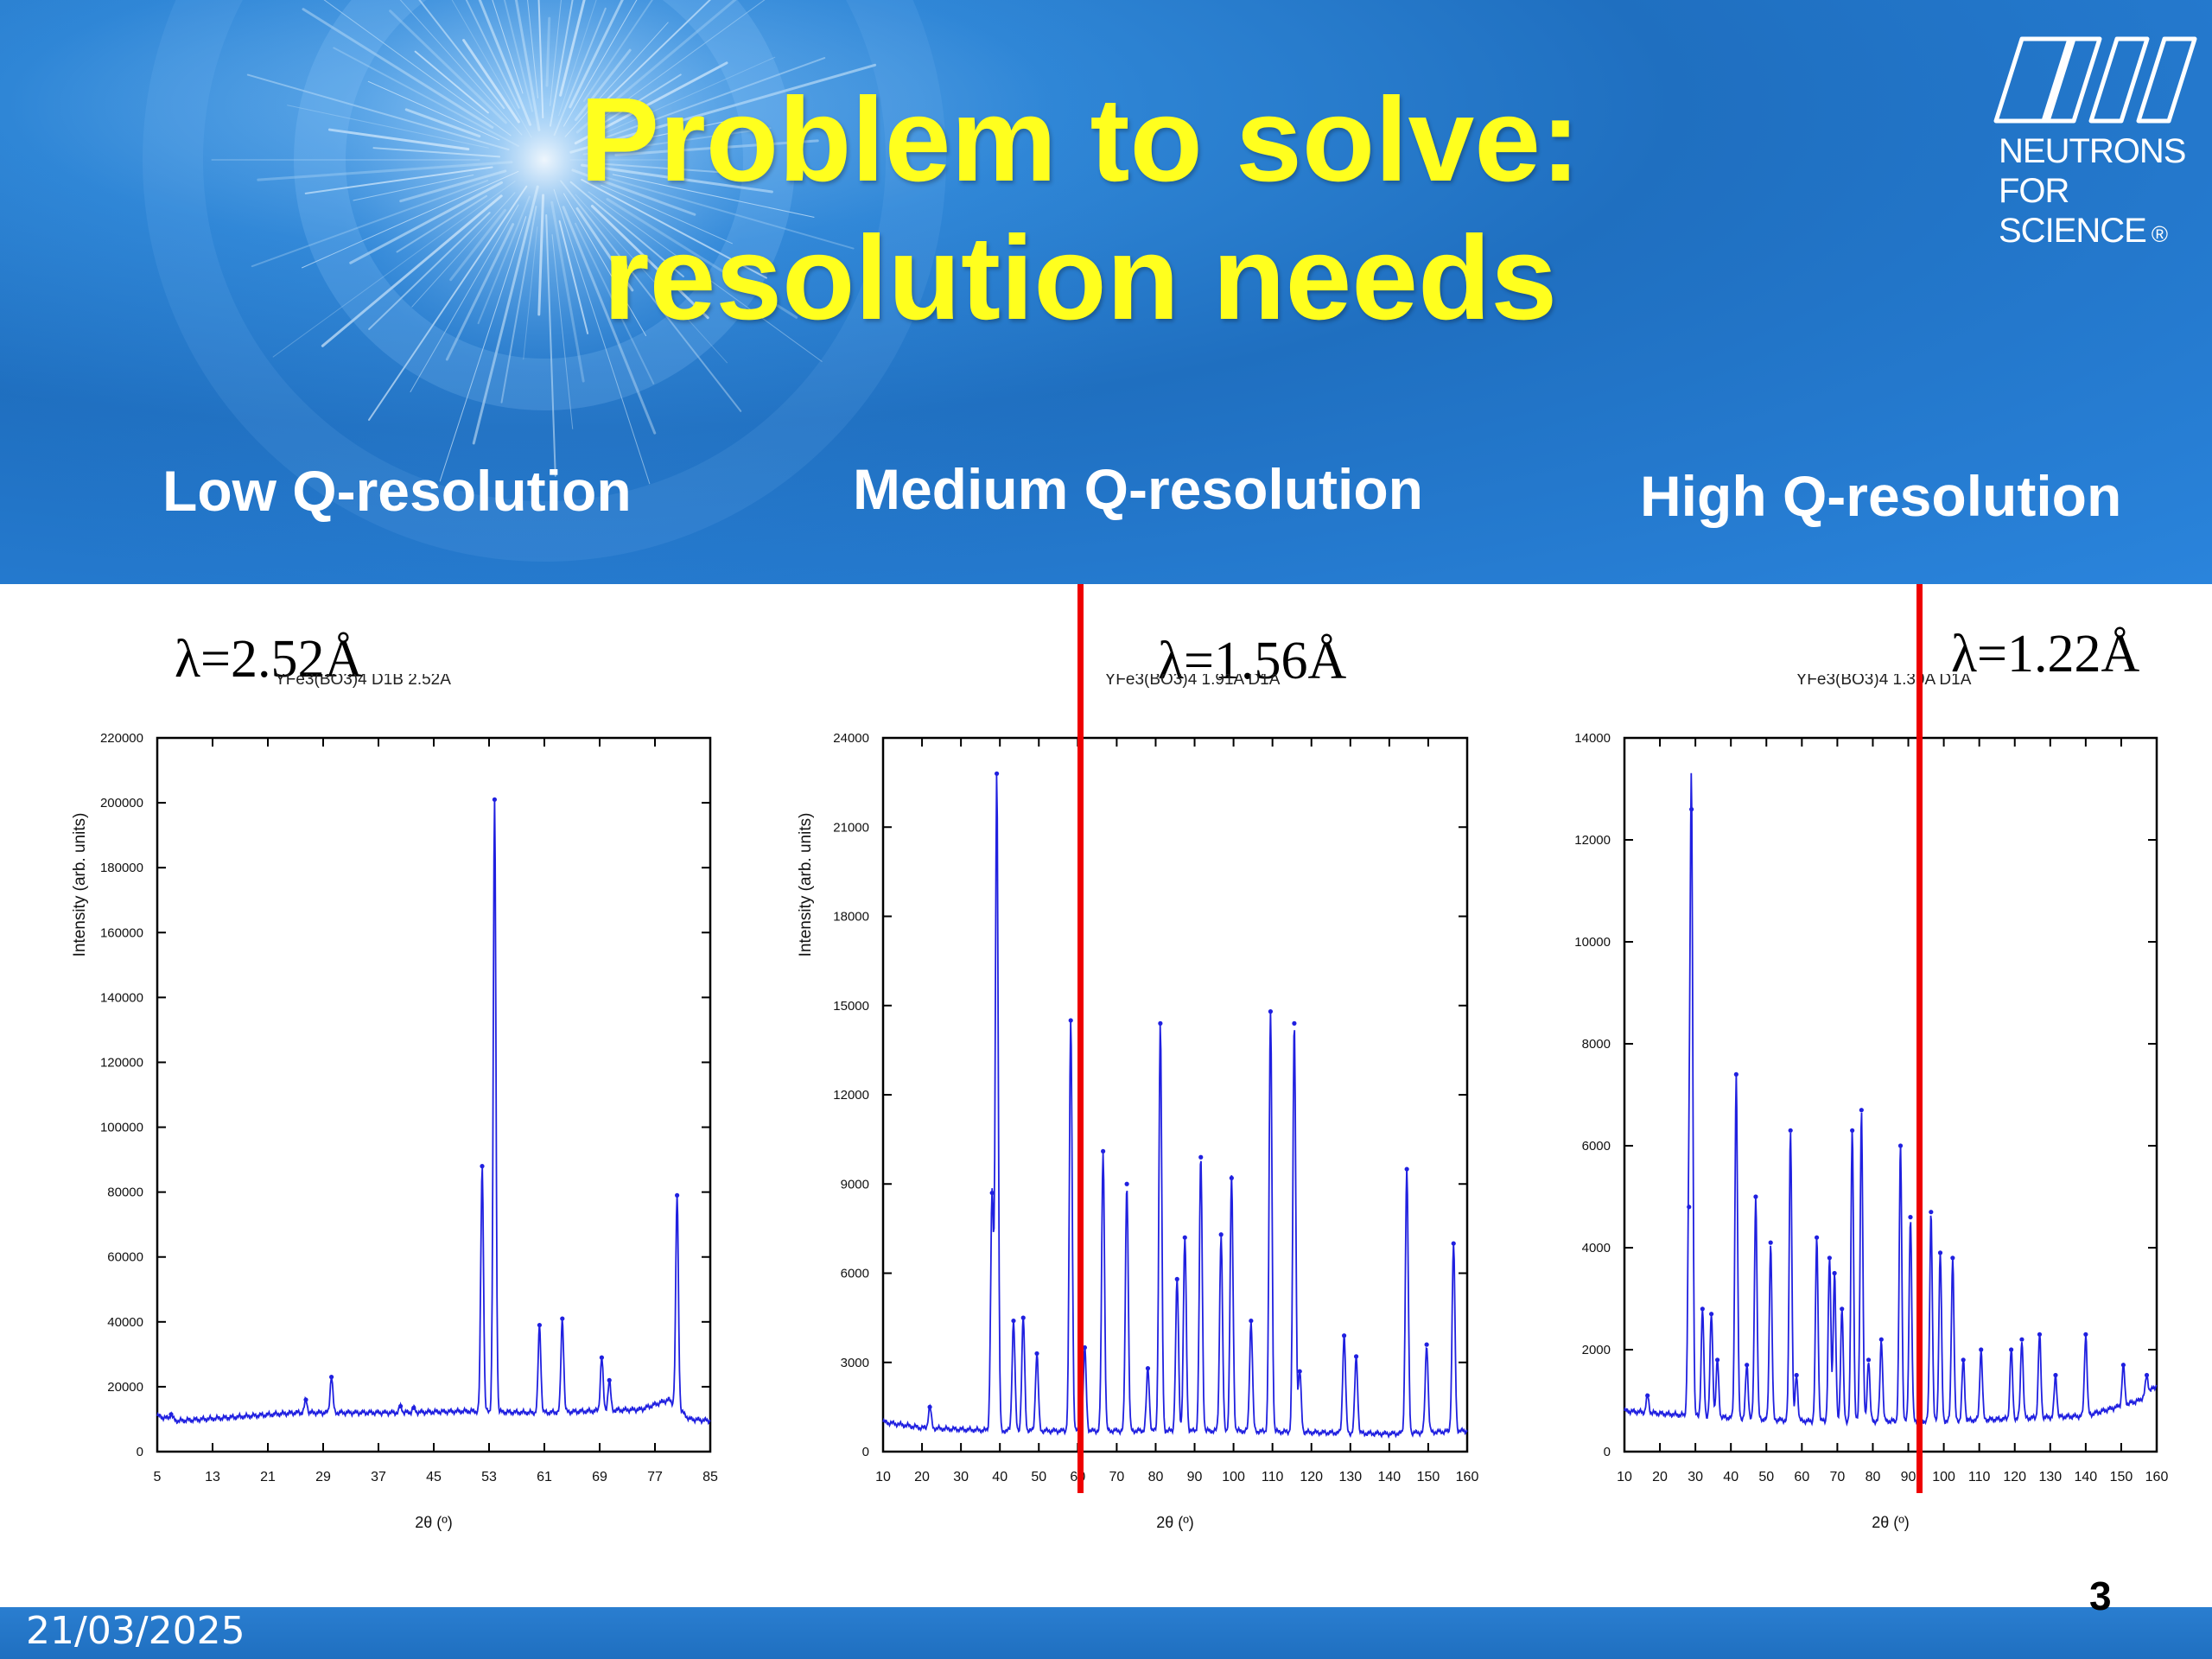  I want to click on y-tick-label: 180000, so click(122, 868).